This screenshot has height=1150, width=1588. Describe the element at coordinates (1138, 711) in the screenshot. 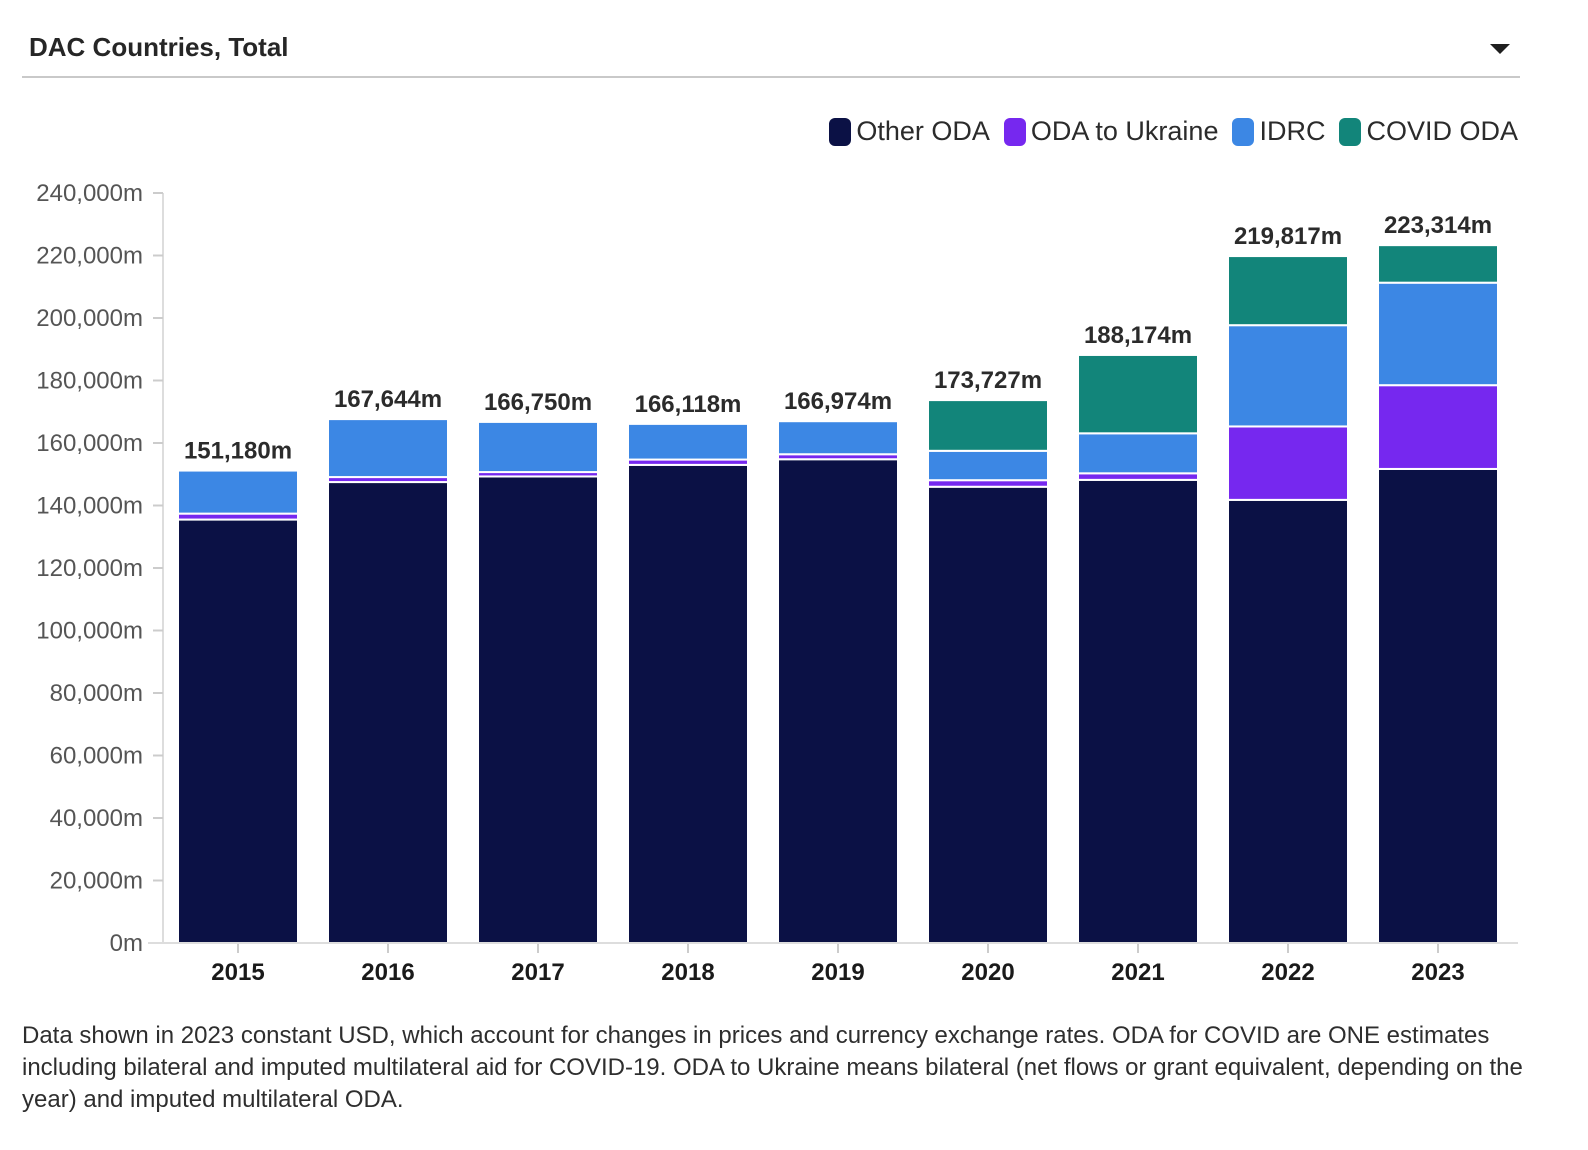

I see `bar-segment-other-2021` at that location.